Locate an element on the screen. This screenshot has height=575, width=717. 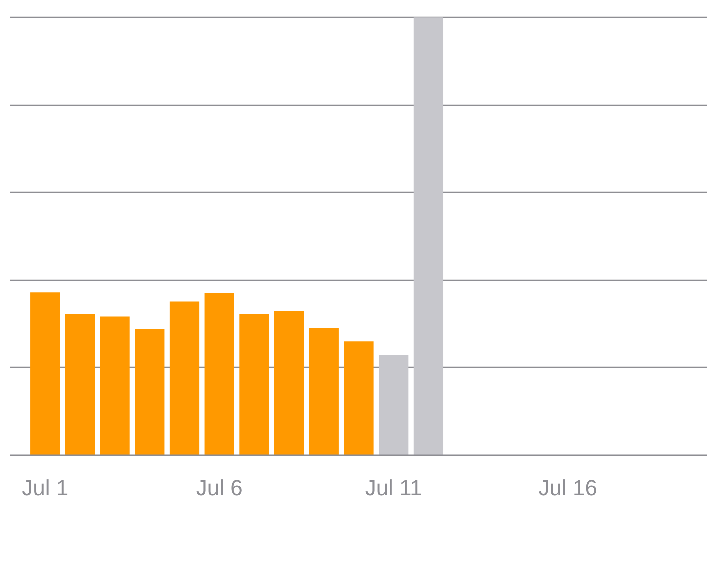
x-tick-label: Jul 11 is located at coordinates (393, 488).